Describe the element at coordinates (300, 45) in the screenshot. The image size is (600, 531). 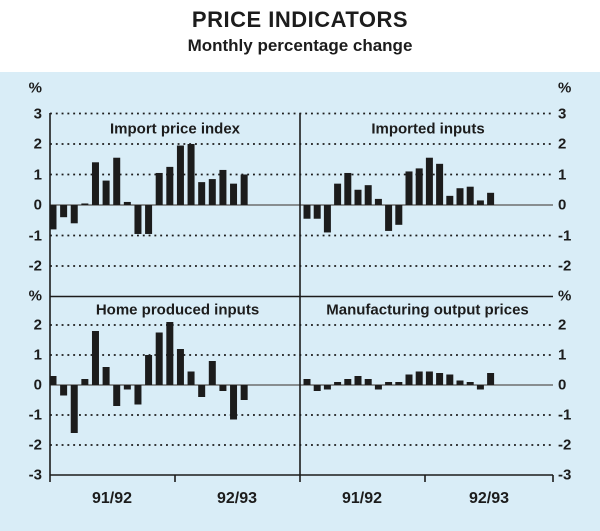
I see `figure-subtitle: Monthly percentage change` at that location.